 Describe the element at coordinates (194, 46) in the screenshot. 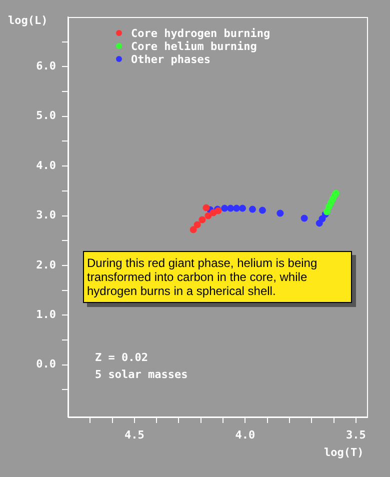

I see `legend-label: Core helium burning` at that location.